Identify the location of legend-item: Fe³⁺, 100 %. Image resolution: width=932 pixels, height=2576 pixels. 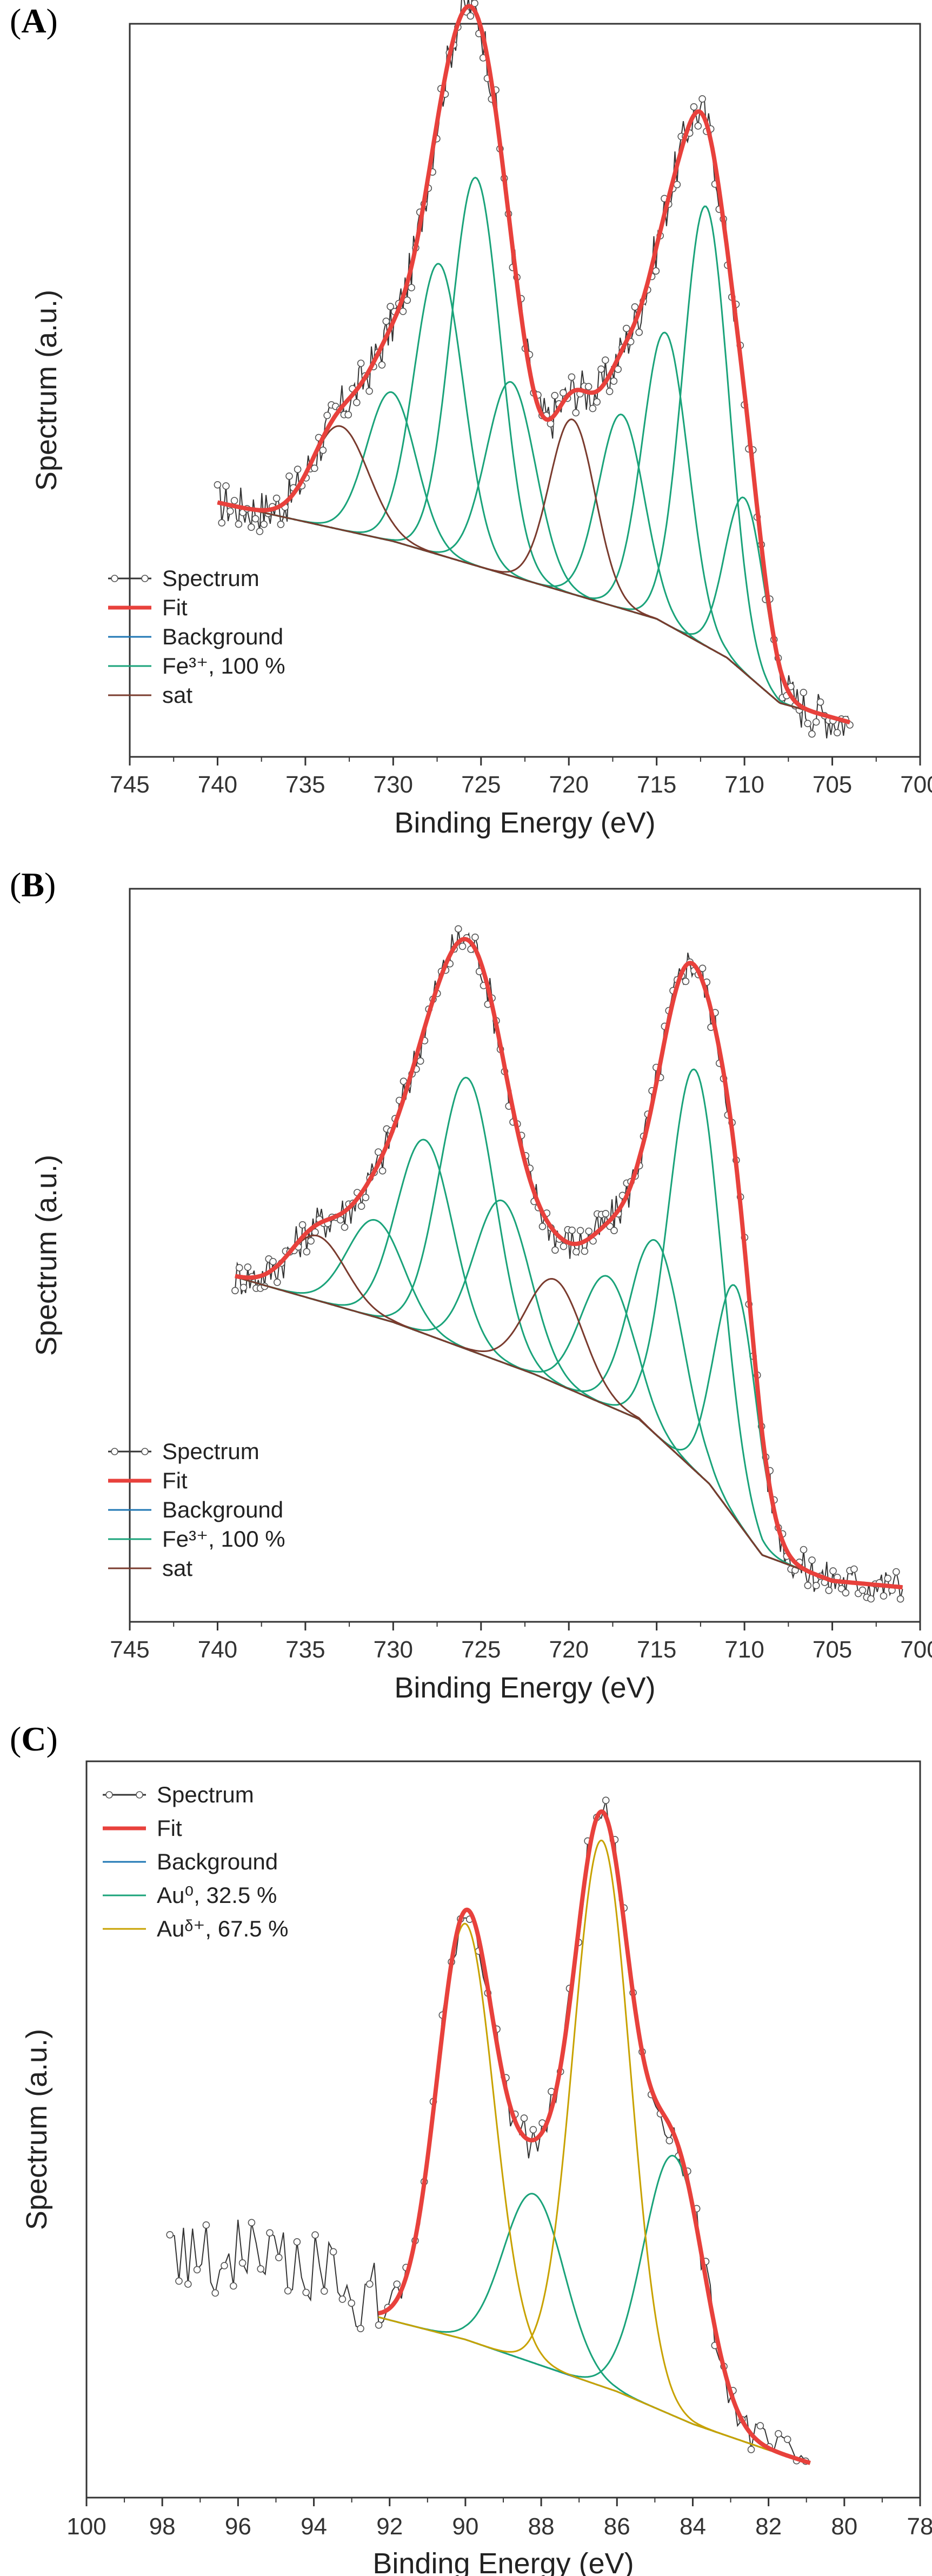
(197, 1539).